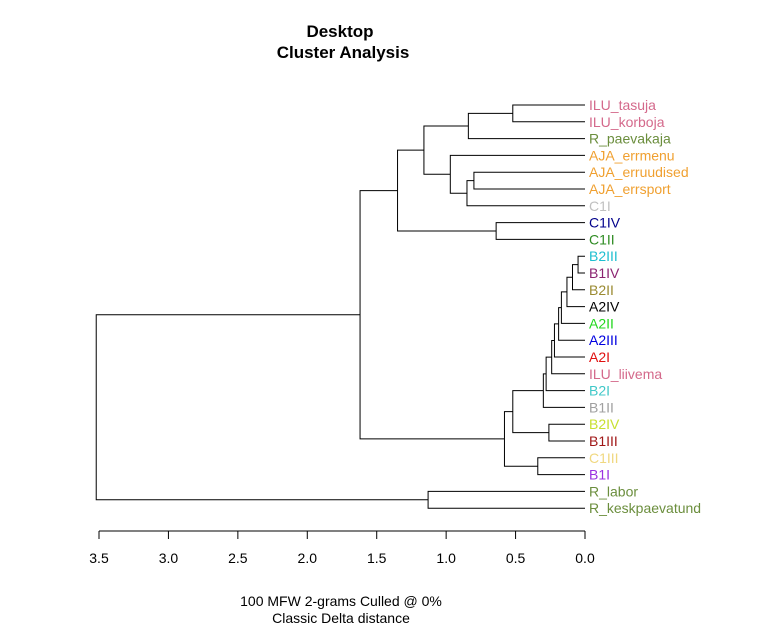  I want to click on x-tick-label: 0.5, so click(516, 558).